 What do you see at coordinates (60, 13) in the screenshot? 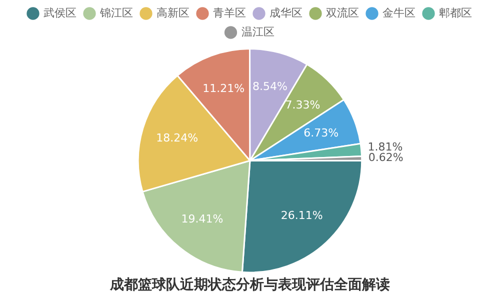
I see `legend-label: 武侯区` at bounding box center [60, 13].